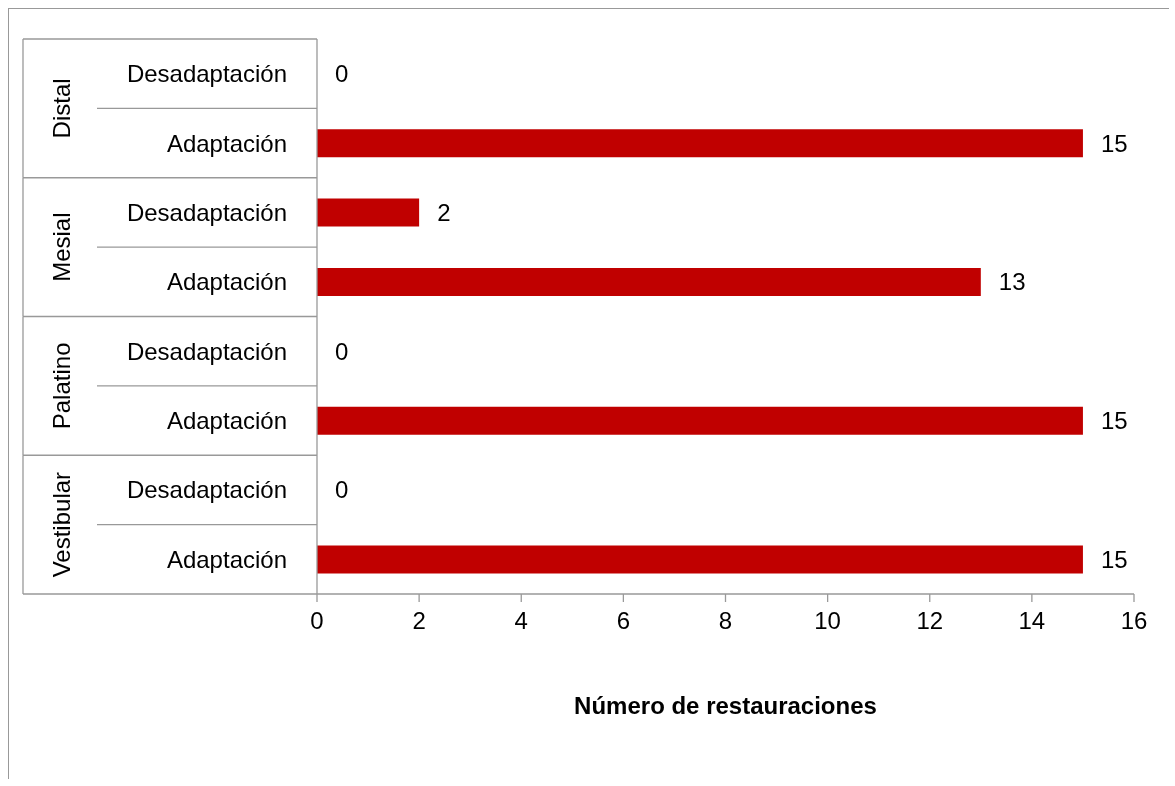 This screenshot has width=1175, height=786. I want to click on x-tick-label: 0, so click(317, 621).